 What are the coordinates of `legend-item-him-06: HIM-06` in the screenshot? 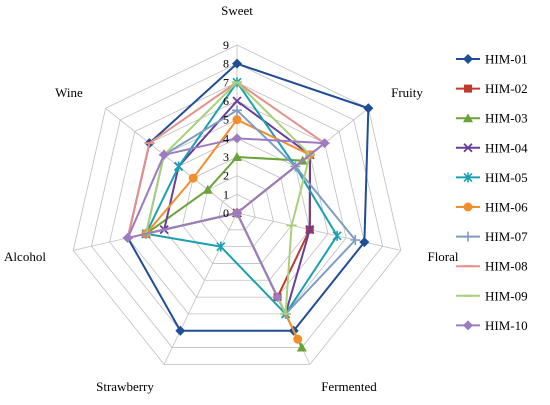 It's located at (492, 207).